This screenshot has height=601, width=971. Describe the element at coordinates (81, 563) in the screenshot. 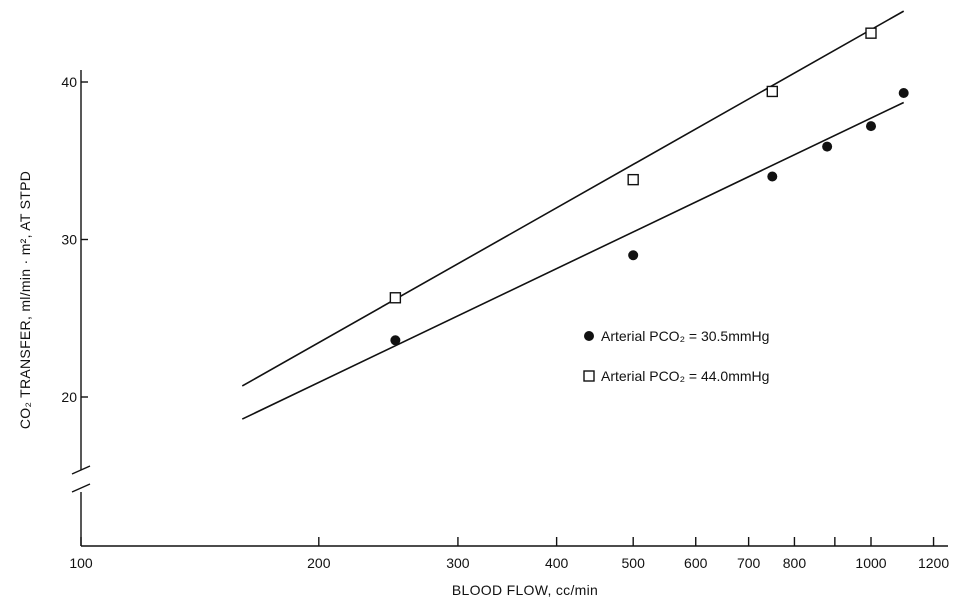

I see `x-tick-label-100: 100` at that location.